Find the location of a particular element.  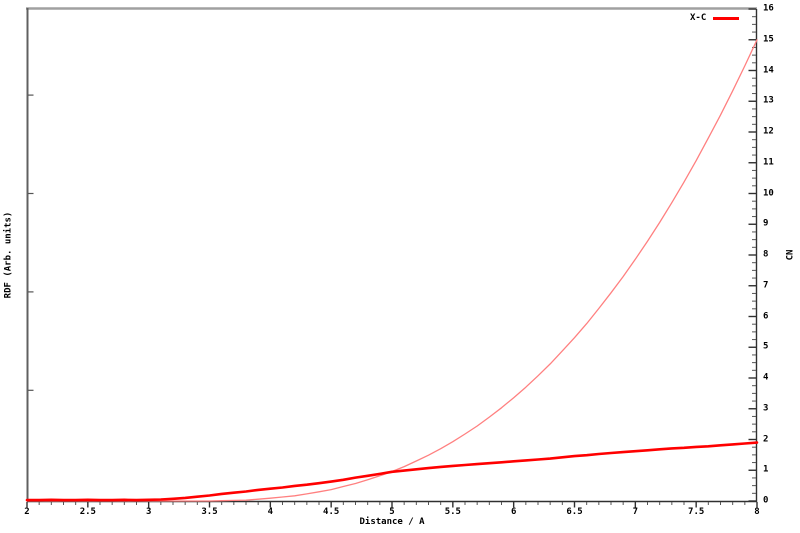

legend-entry-label: X-C is located at coordinates (698, 17).